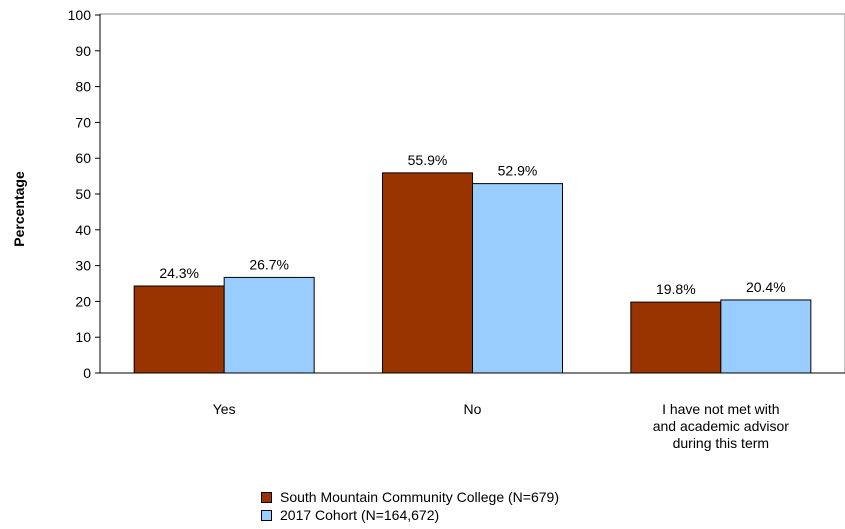 The width and height of the screenshot is (845, 529). What do you see at coordinates (87, 373) in the screenshot?
I see `y-tick-label: 0` at bounding box center [87, 373].